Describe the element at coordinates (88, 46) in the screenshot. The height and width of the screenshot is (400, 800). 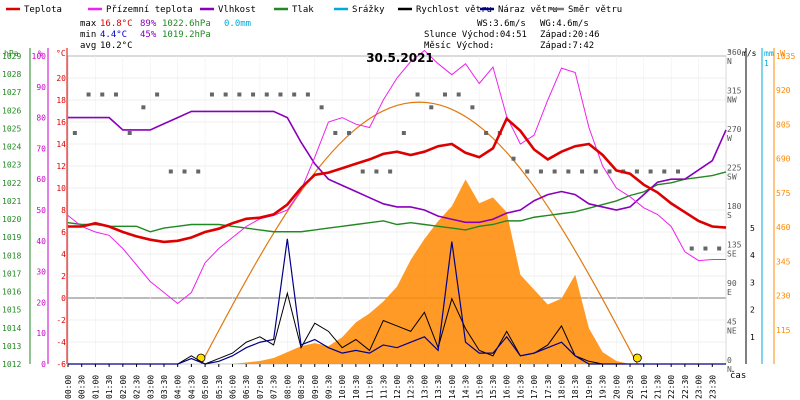
I see `stat-label-avg: avg` at that location.